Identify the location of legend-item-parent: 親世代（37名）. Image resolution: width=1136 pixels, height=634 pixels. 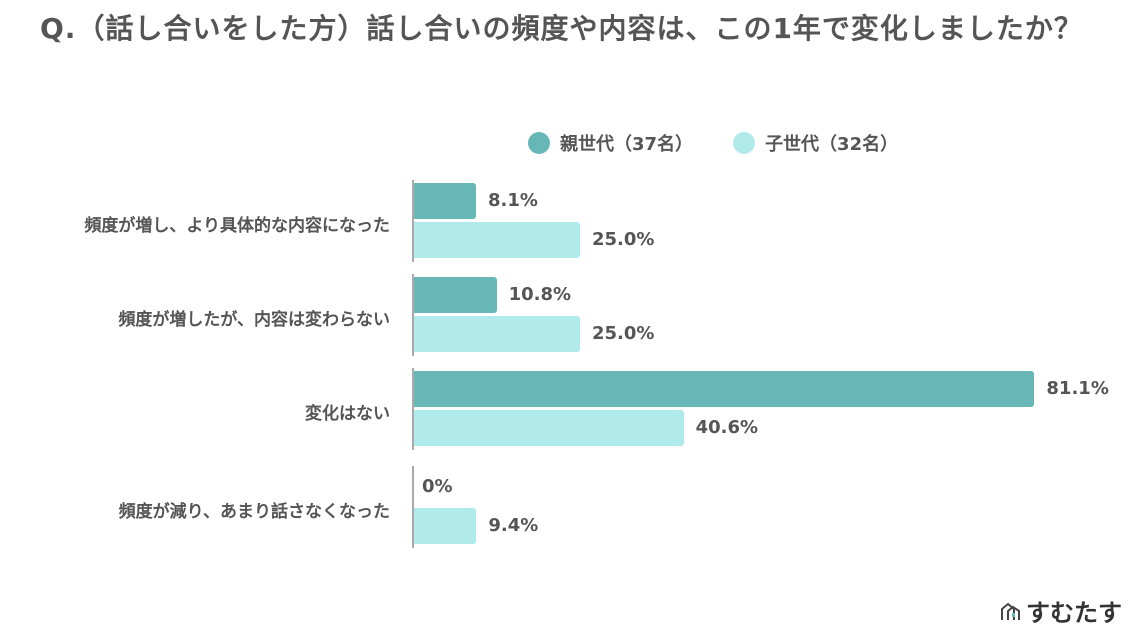
(610, 143).